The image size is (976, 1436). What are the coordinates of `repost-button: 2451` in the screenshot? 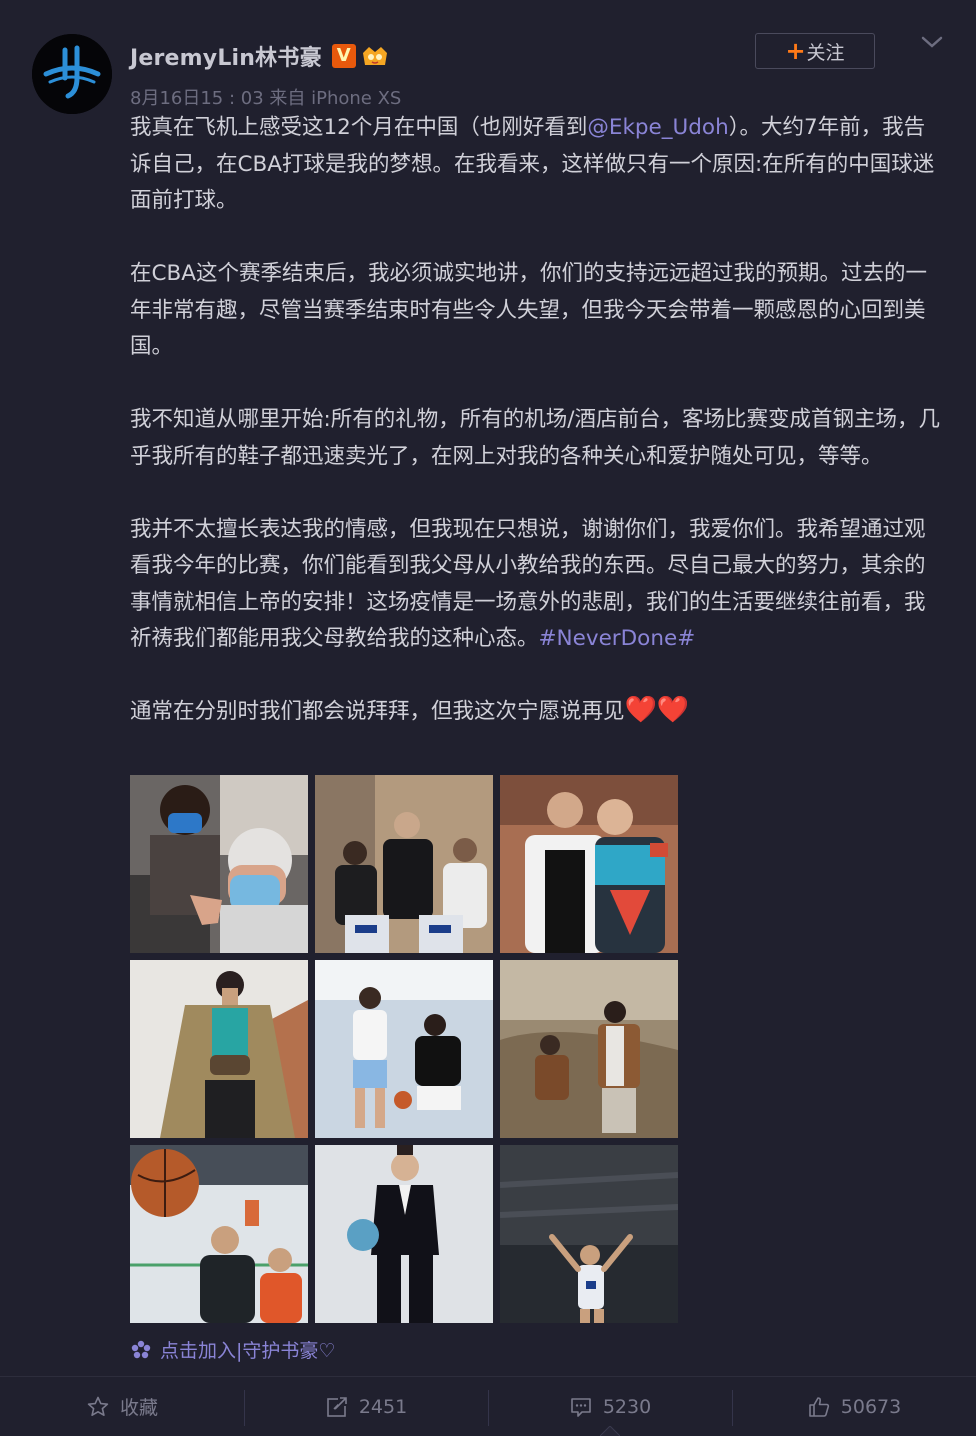 It's located at (366, 1406).